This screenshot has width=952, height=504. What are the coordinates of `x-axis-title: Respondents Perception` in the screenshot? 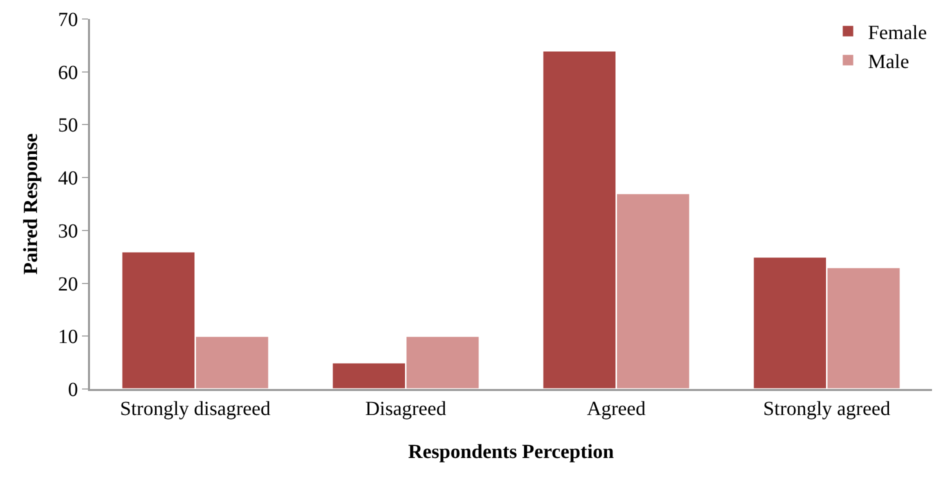 It's located at (511, 452).